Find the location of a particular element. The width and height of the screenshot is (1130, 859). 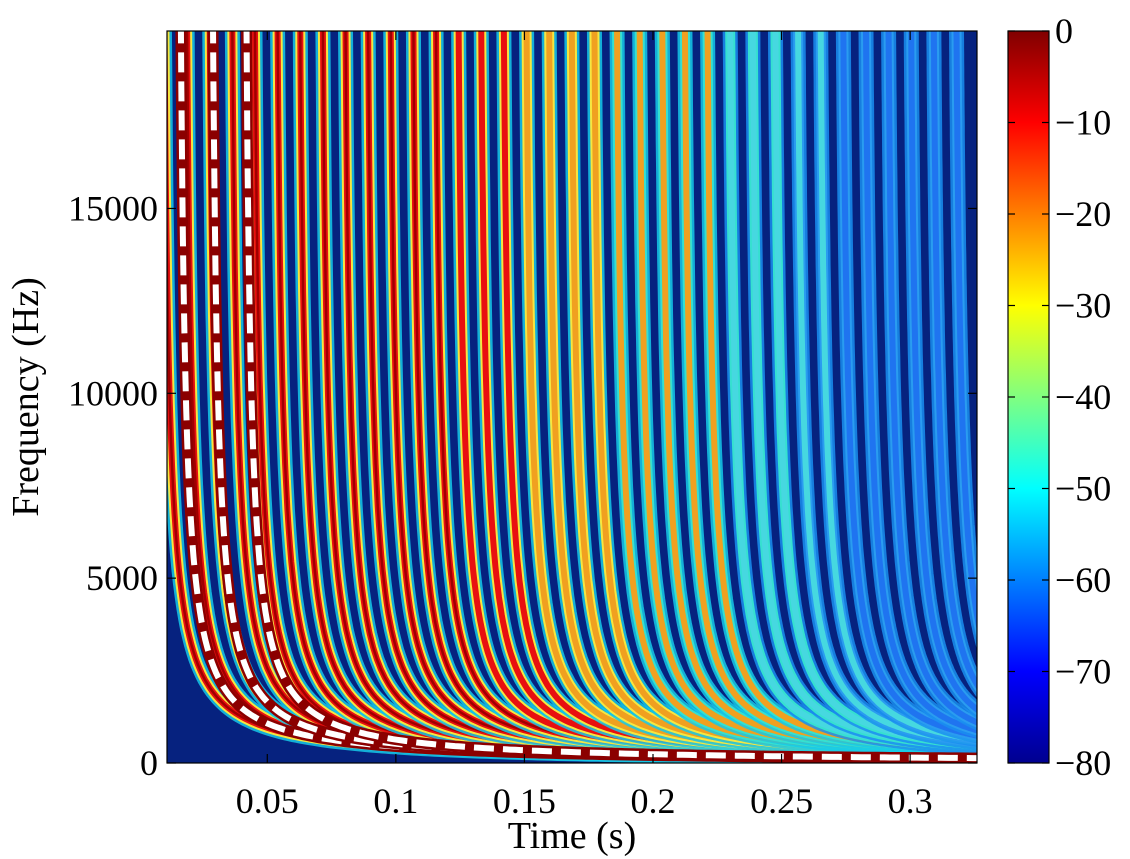

x-tick-label: 0.2 is located at coordinates (653, 801).